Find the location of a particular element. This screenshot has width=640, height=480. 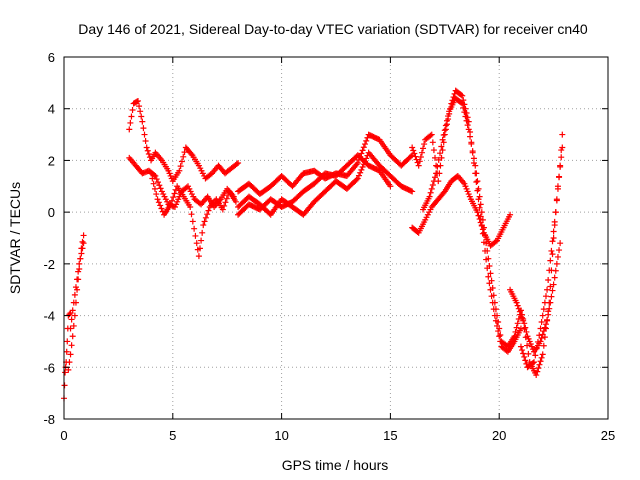

y-axis-label: SDTVAR / TECUs is located at coordinates (15, 238).